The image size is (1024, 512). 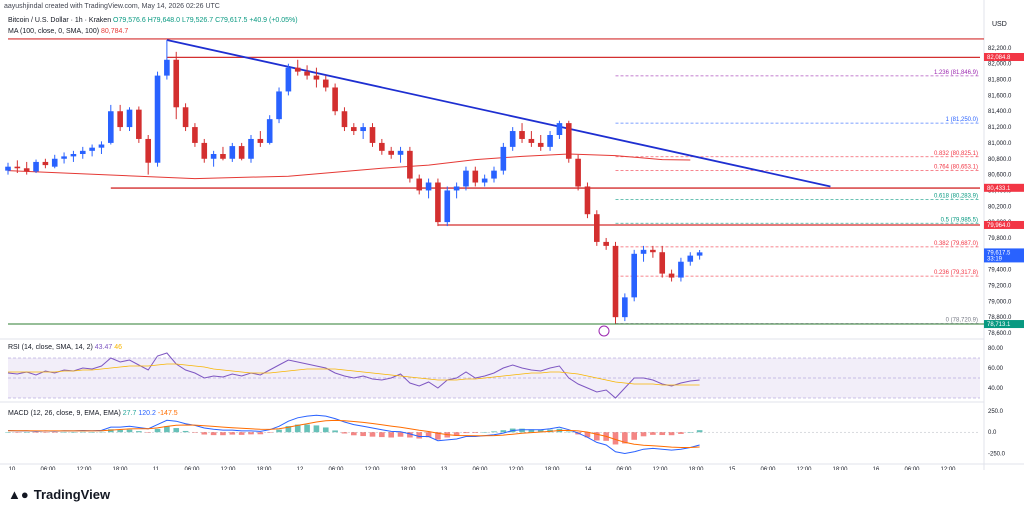 What do you see at coordinates (588, 468) in the screenshot?
I see `time-tick-label: 14` at bounding box center [588, 468].